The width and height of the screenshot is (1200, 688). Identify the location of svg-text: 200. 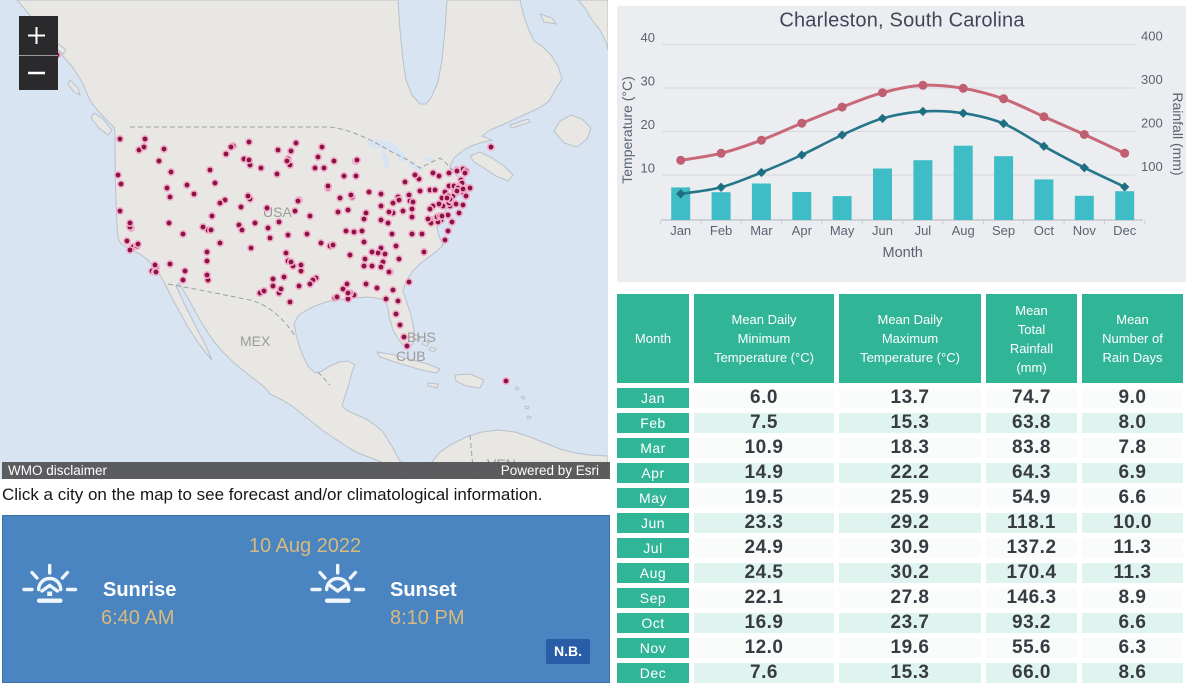
(1152, 123).